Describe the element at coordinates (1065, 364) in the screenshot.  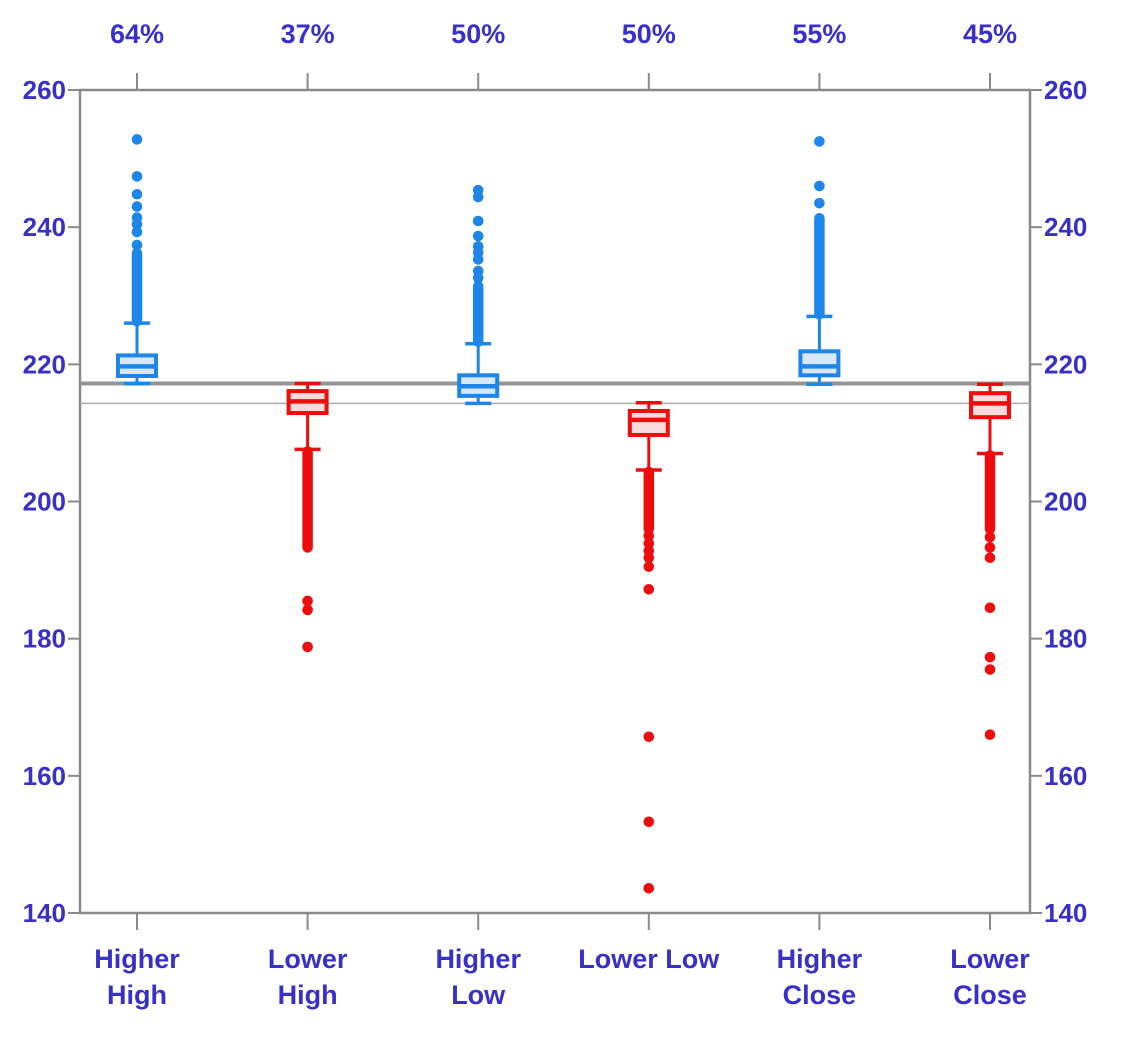
I see `y-tick-label-right: 220` at that location.